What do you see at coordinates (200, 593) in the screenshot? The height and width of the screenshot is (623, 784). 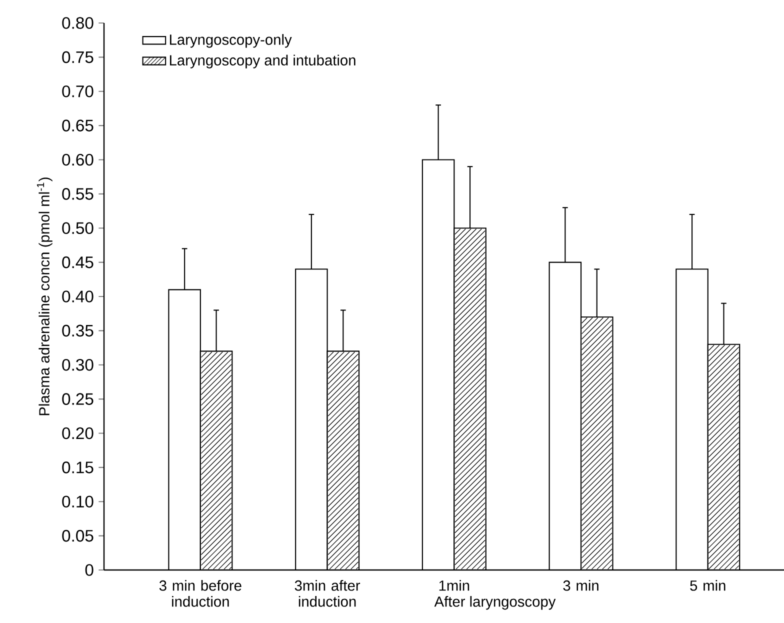 I see `x-tick-label: 3 min before induction` at bounding box center [200, 593].